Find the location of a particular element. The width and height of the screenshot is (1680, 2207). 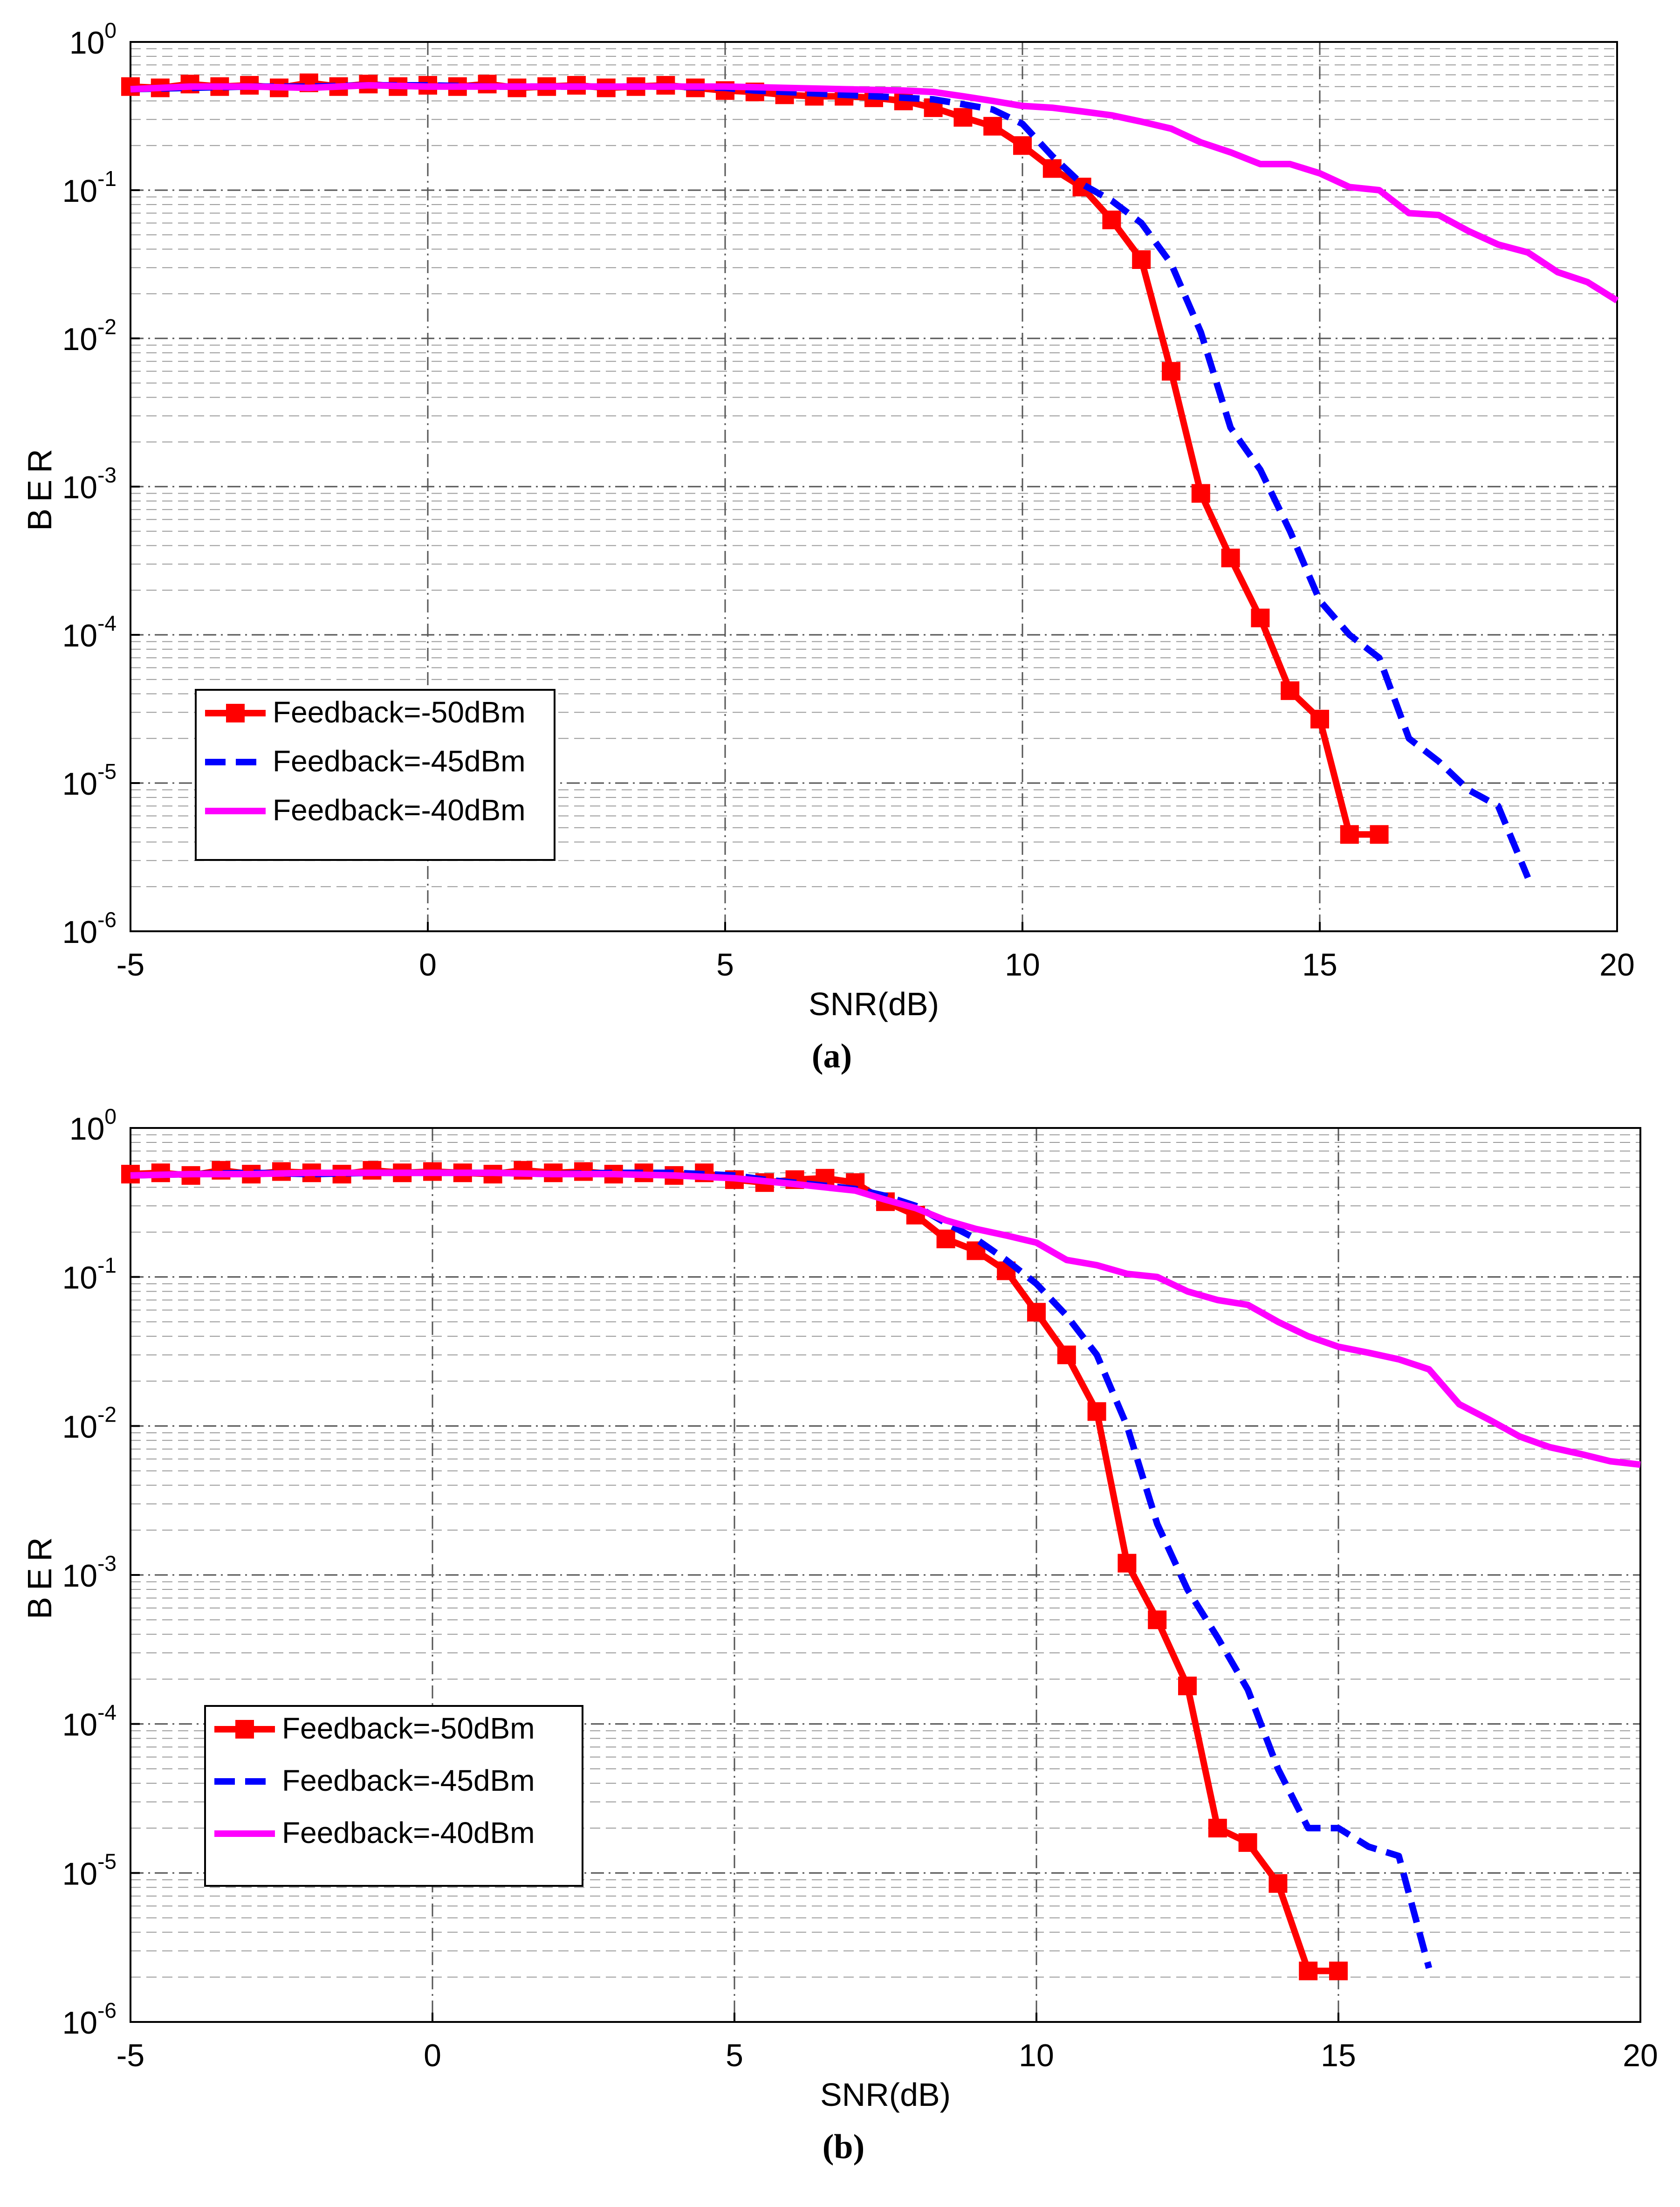

y-tick-label: 10⁰ is located at coordinates (93, 39).